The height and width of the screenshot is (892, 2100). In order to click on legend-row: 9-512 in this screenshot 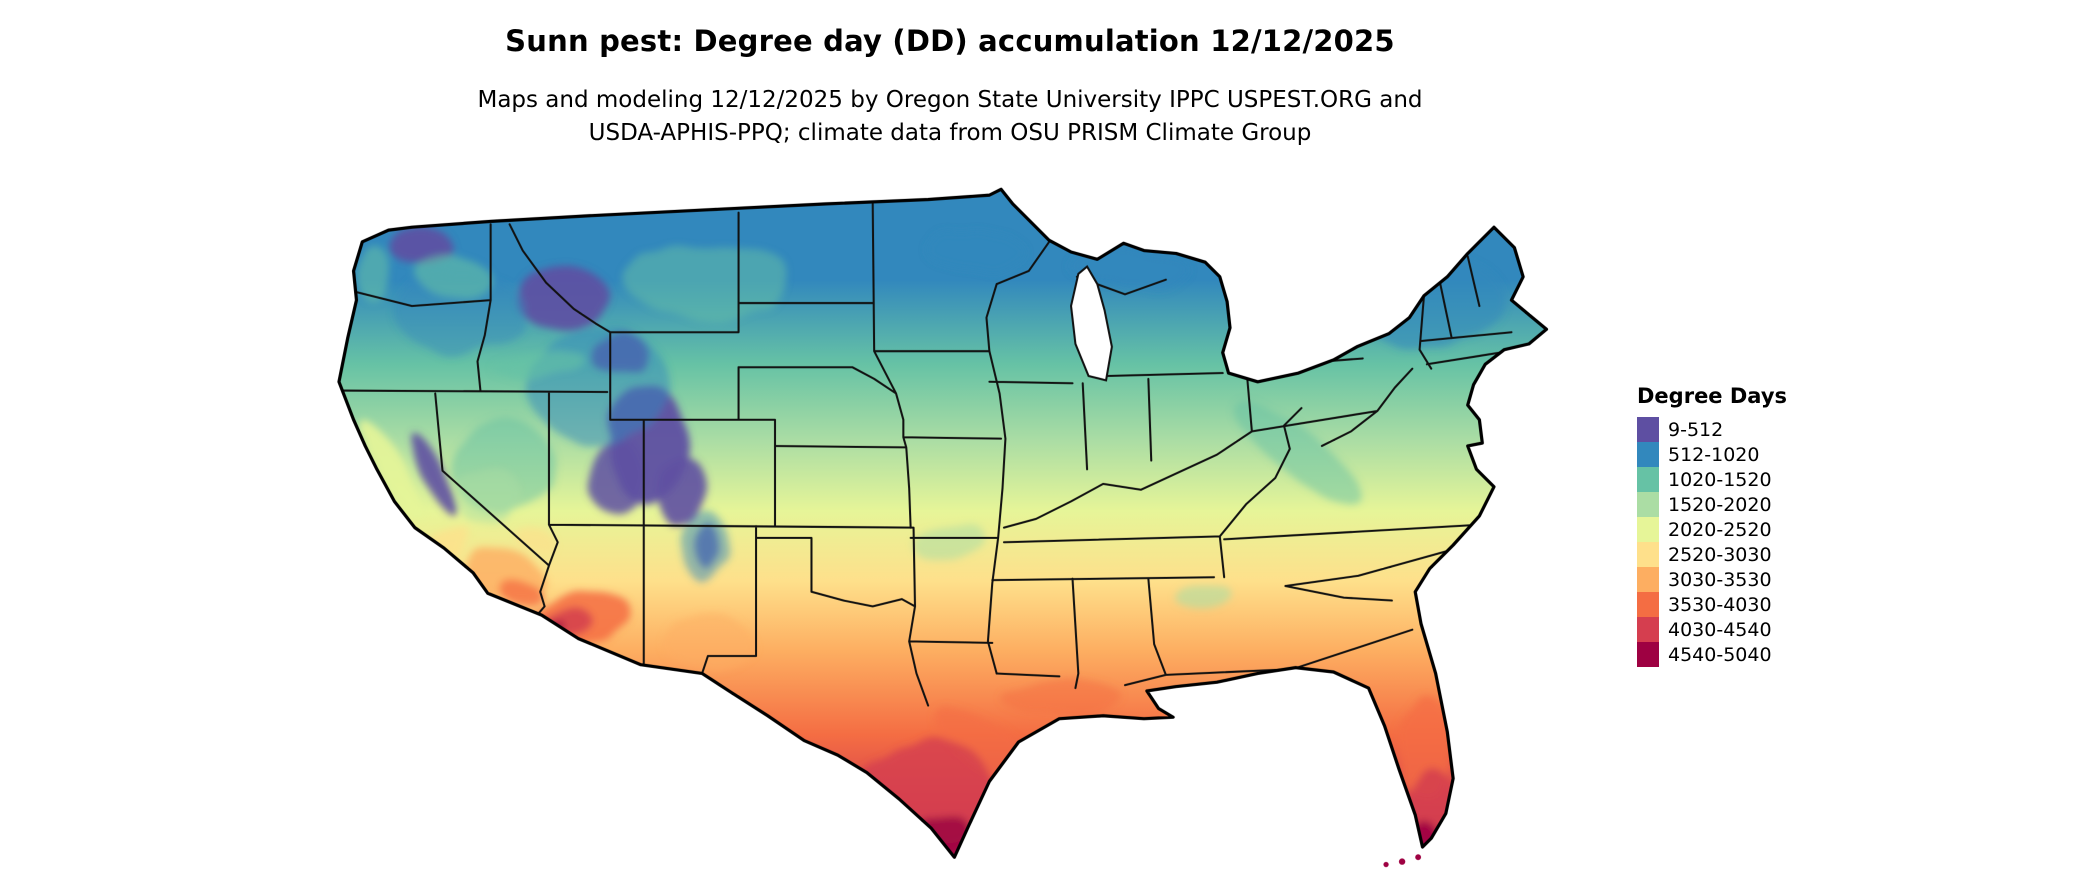, I will do `click(1712, 429)`.